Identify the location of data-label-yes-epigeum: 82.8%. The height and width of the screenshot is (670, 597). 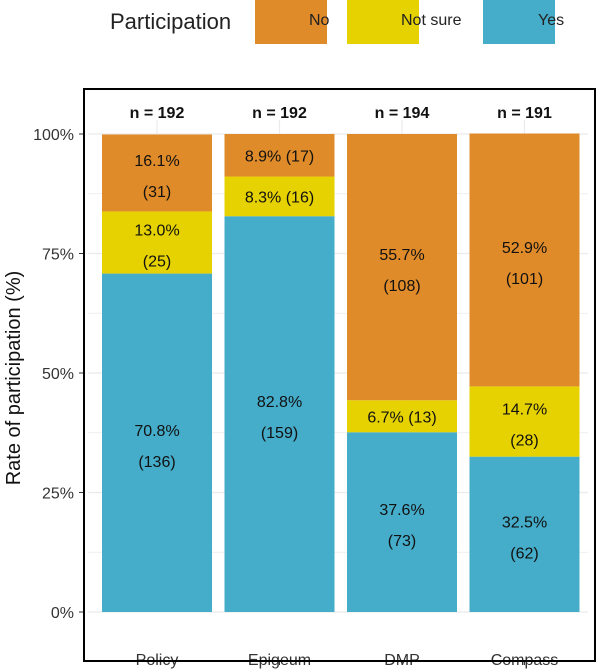
(279, 402).